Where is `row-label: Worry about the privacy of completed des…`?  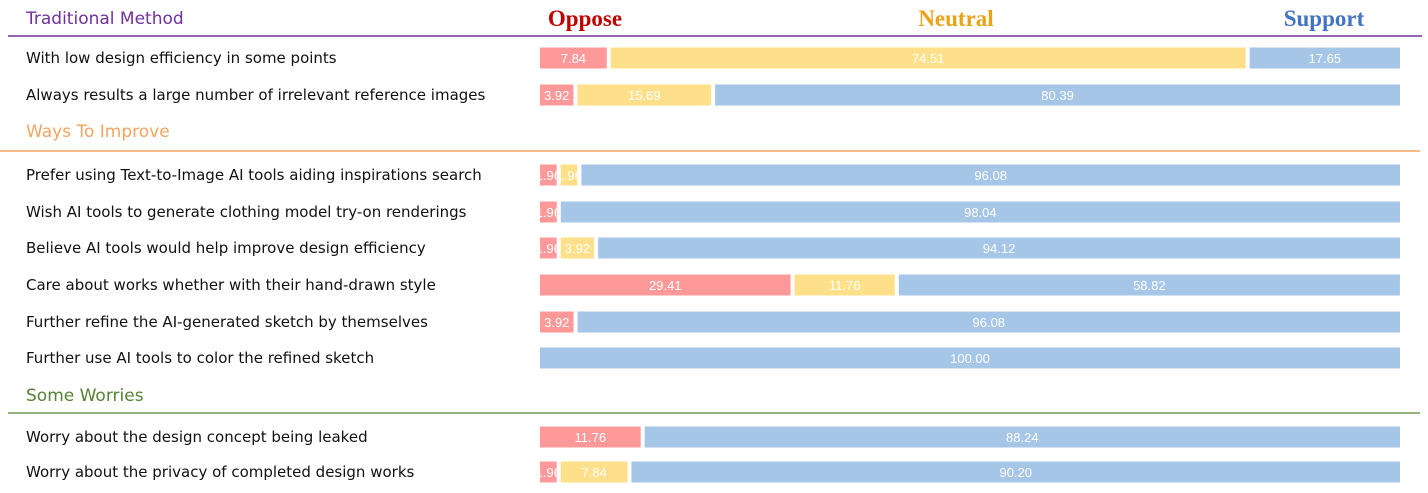
row-label: Worry about the privacy of completed des… is located at coordinates (220, 472).